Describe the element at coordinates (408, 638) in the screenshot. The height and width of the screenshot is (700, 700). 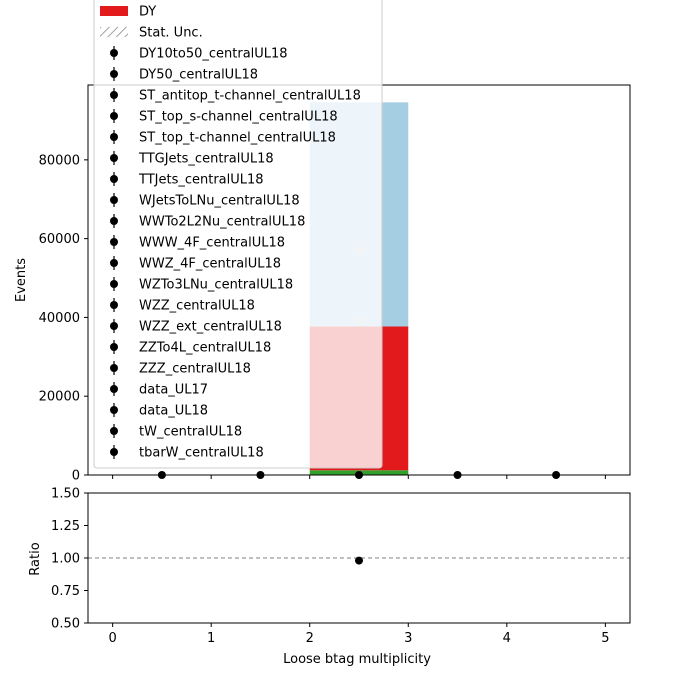
I see `ratio-x-tick-label-3: 3` at that location.